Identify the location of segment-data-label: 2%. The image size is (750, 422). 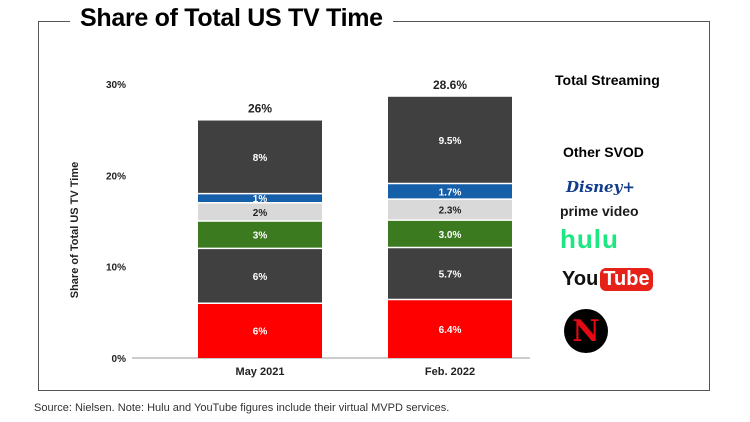
(260, 213).